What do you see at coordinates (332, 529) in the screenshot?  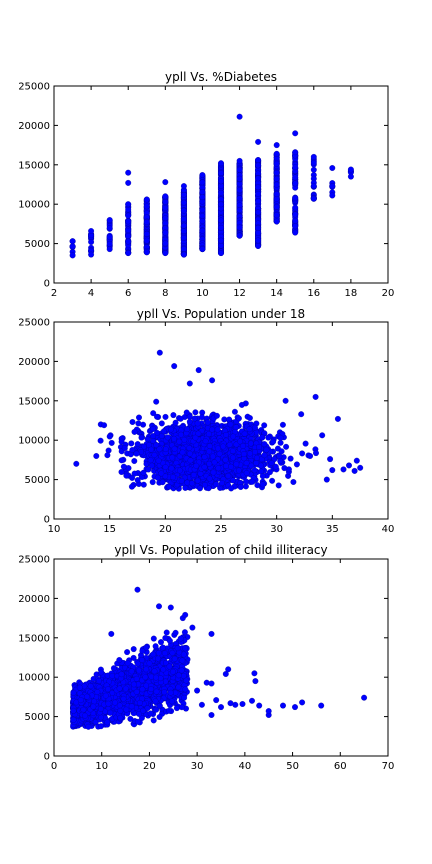 I see `x-tick-label: 35` at bounding box center [332, 529].